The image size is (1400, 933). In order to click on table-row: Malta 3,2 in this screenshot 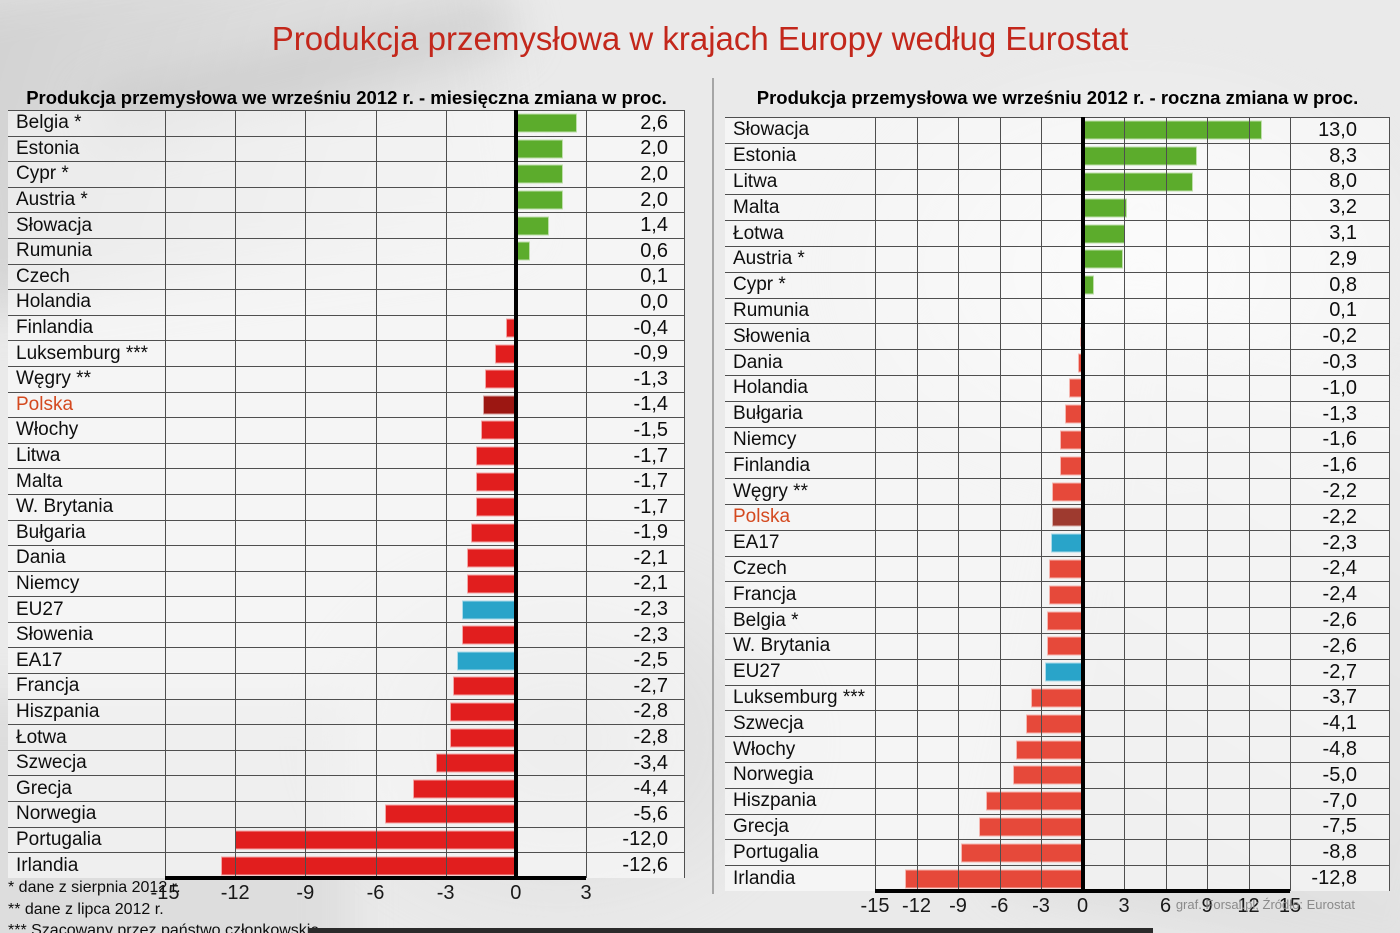, I will do `click(1057, 207)`.